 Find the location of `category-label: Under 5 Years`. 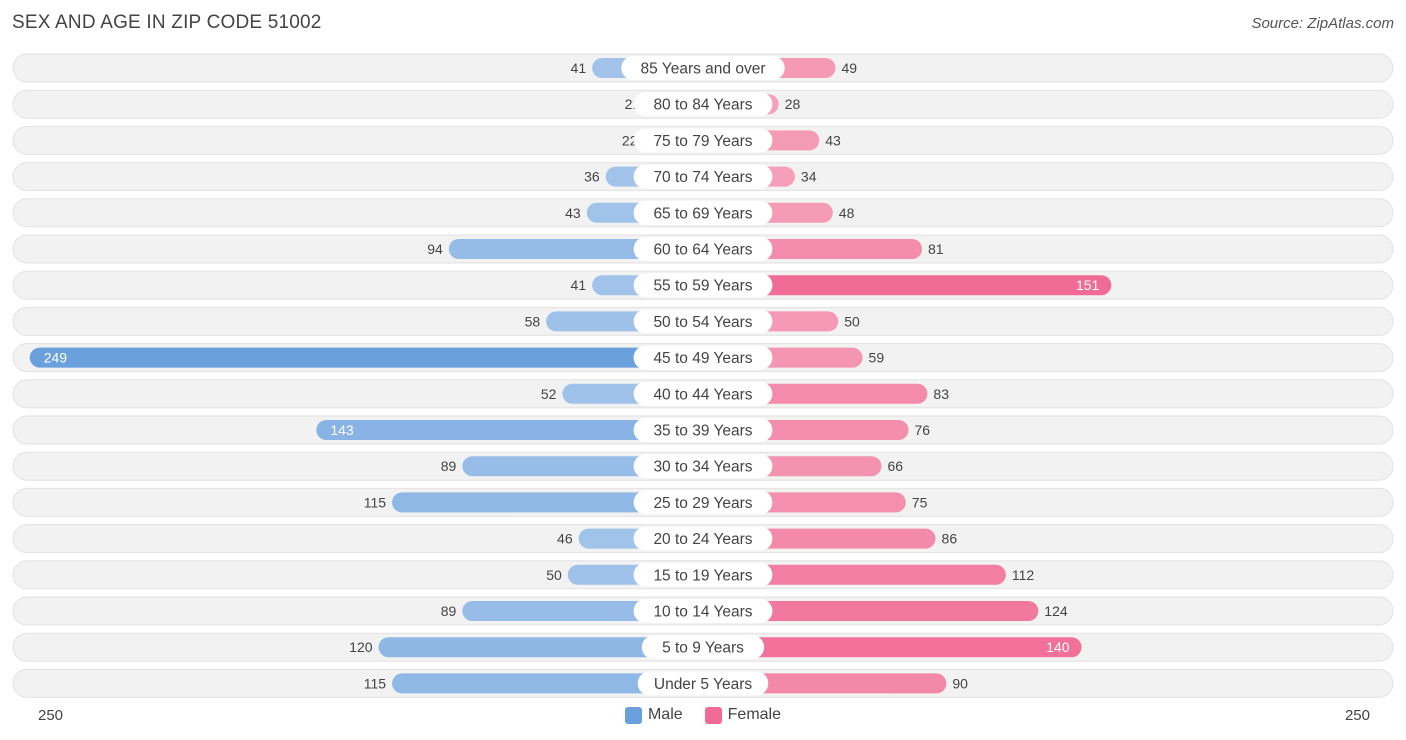

category-label: Under 5 Years is located at coordinates (703, 684).